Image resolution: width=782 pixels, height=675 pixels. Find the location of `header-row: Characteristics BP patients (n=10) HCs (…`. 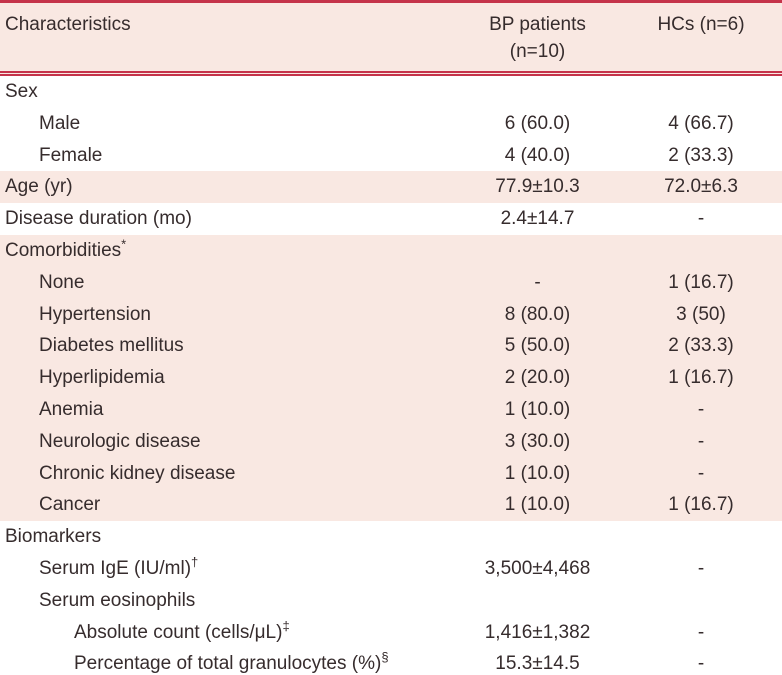

header-row: Characteristics BP patients (n=10) HCs (… is located at coordinates (391, 38).